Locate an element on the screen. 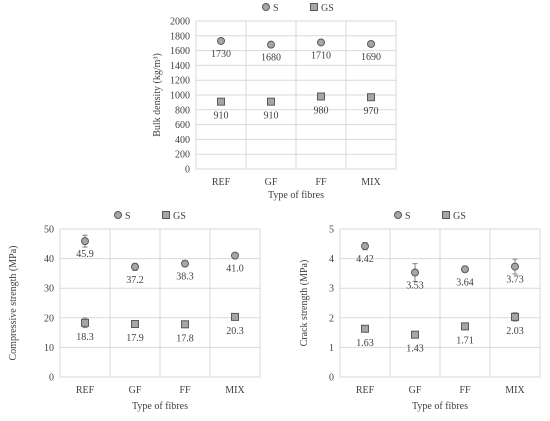 The height and width of the screenshot is (421, 550). y-tick-label: 2 is located at coordinates (331, 318).